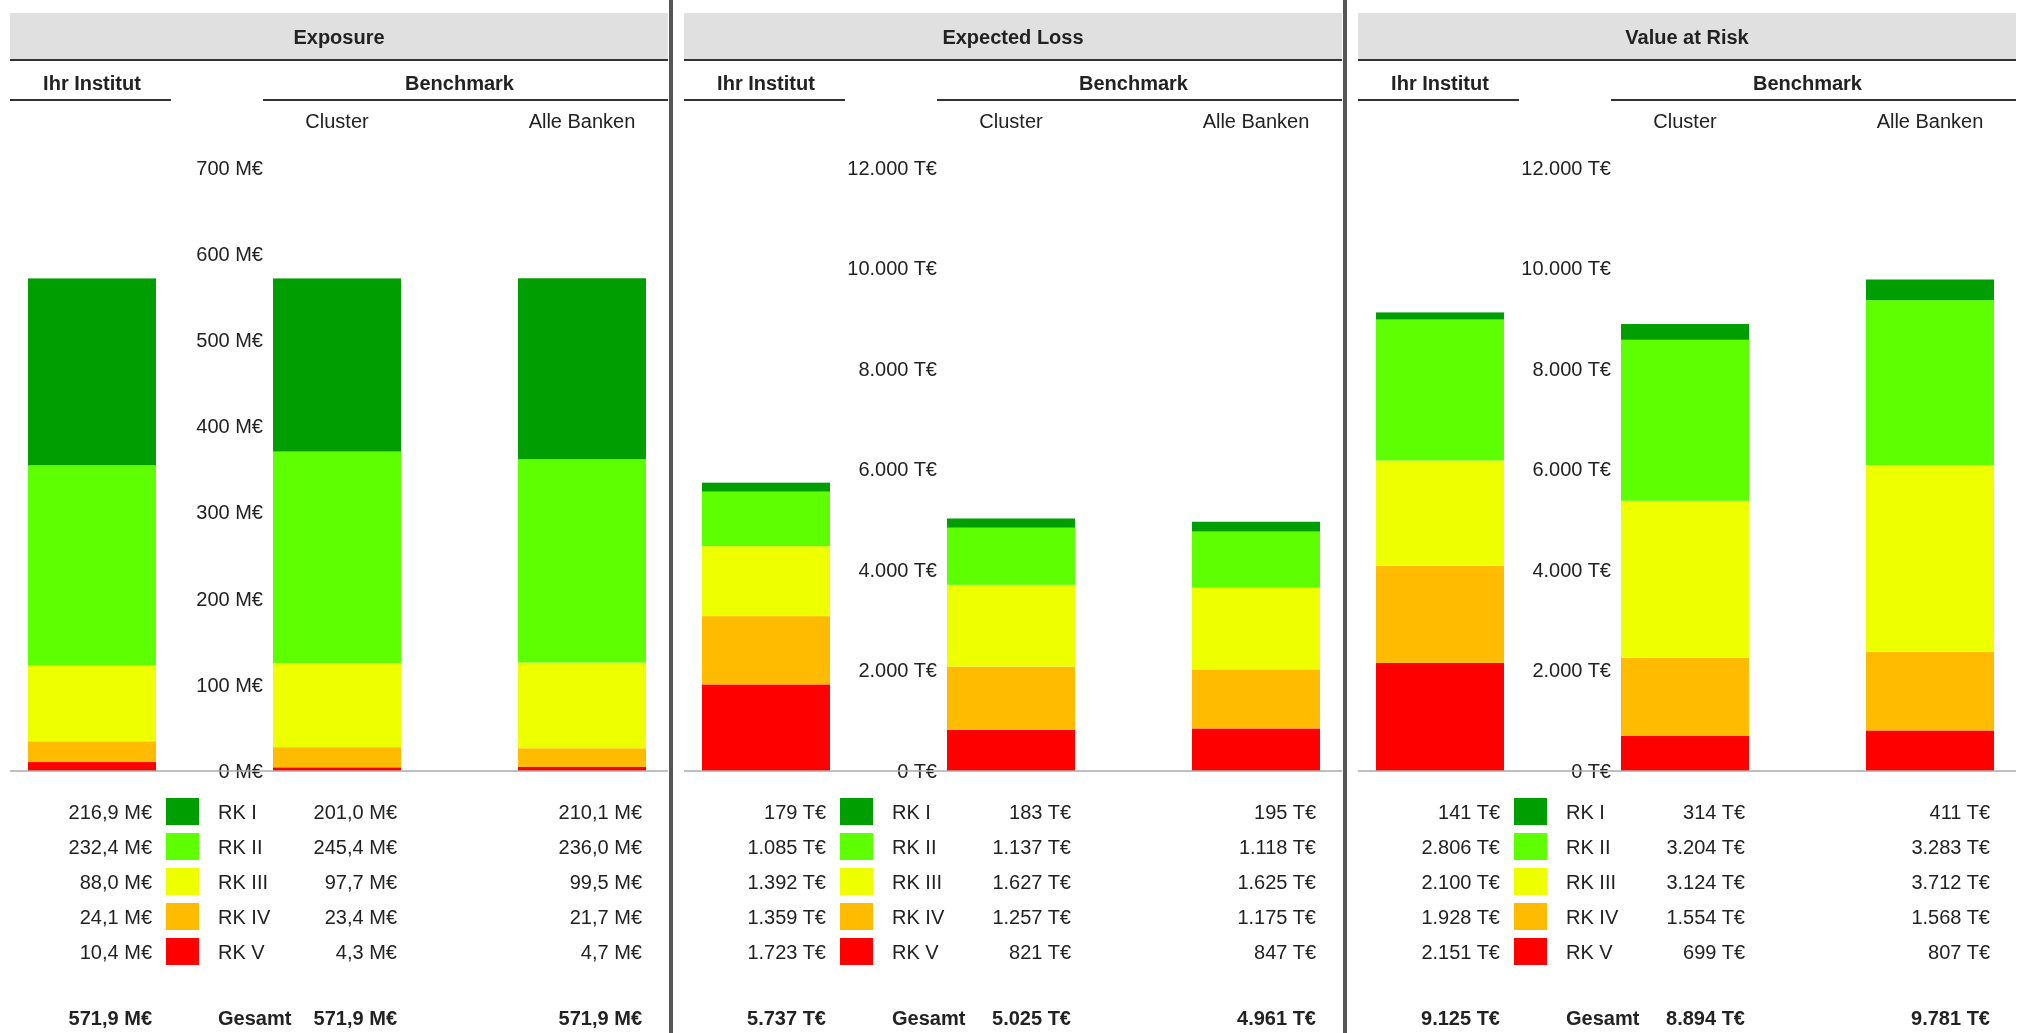 Image resolution: width=2017 pixels, height=1033 pixels. Describe the element at coordinates (229, 512) in the screenshot. I see `y-tick-label: 300 M€` at that location.